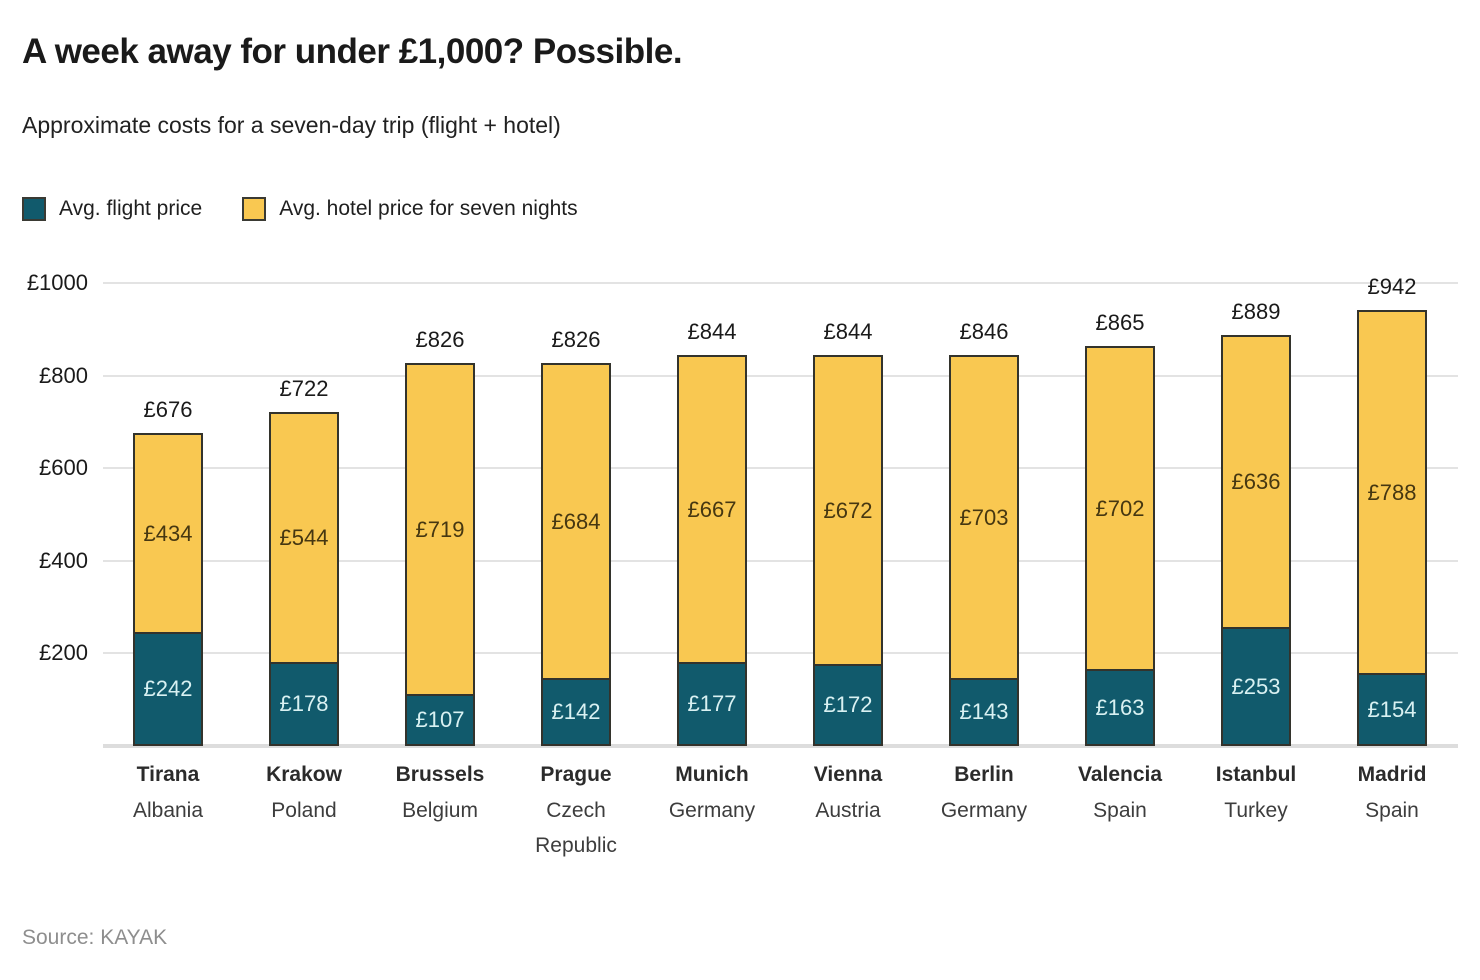 The width and height of the screenshot is (1480, 980). What do you see at coordinates (712, 774) in the screenshot?
I see `city-label: Munich` at bounding box center [712, 774].